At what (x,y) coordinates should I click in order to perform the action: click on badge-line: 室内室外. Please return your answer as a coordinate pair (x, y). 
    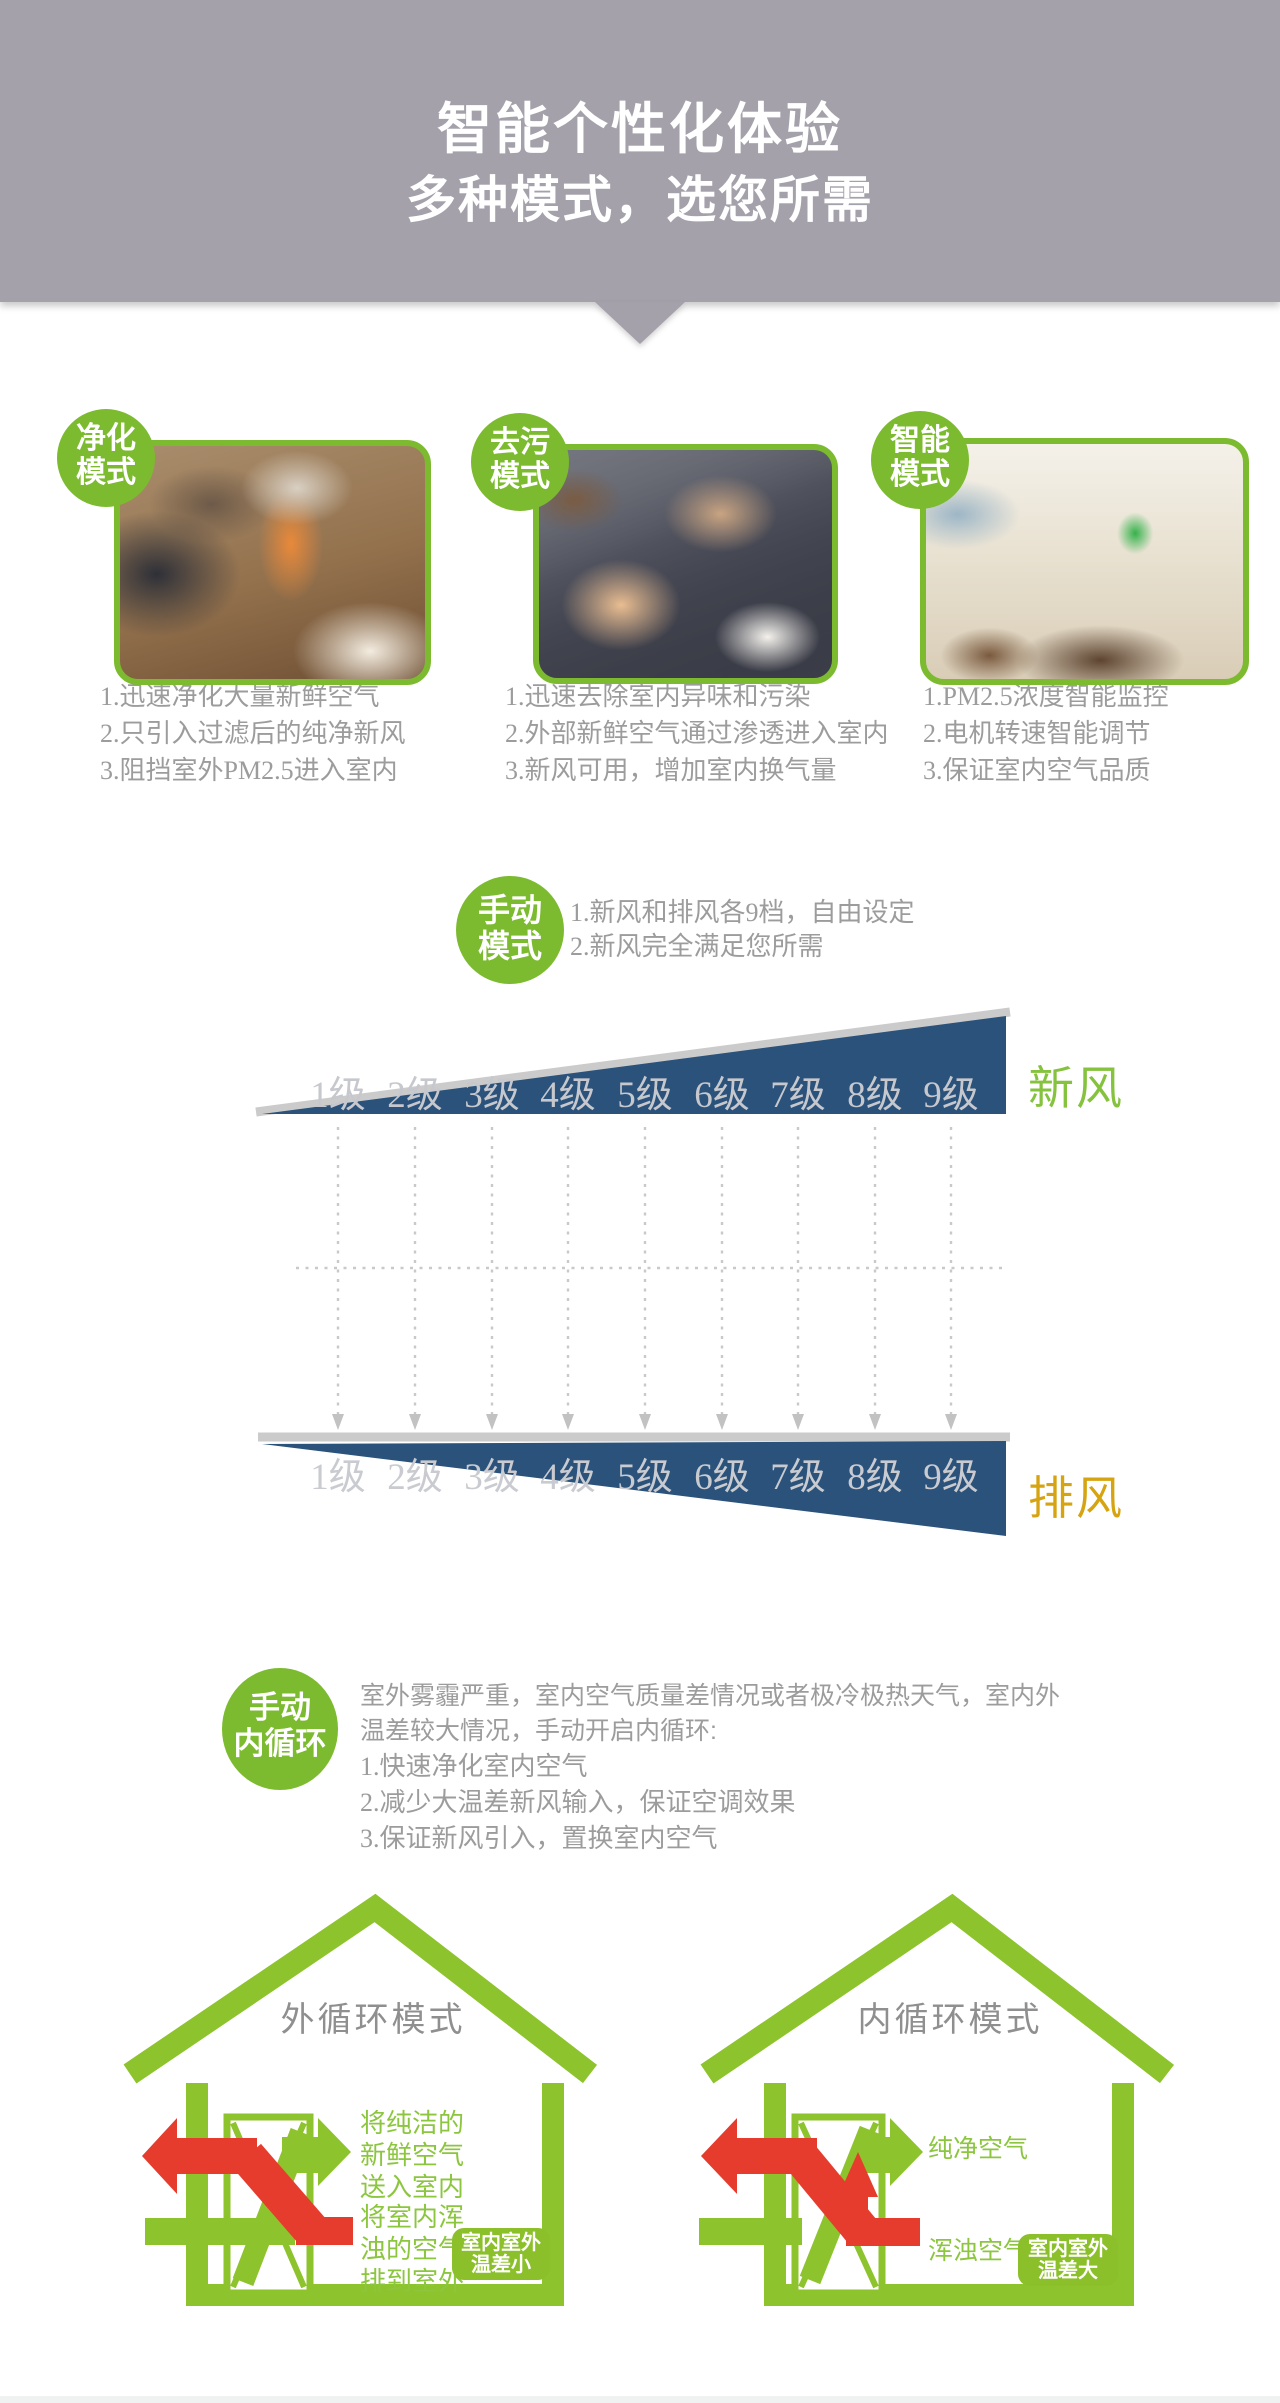
    Looking at the image, I should click on (501, 2243).